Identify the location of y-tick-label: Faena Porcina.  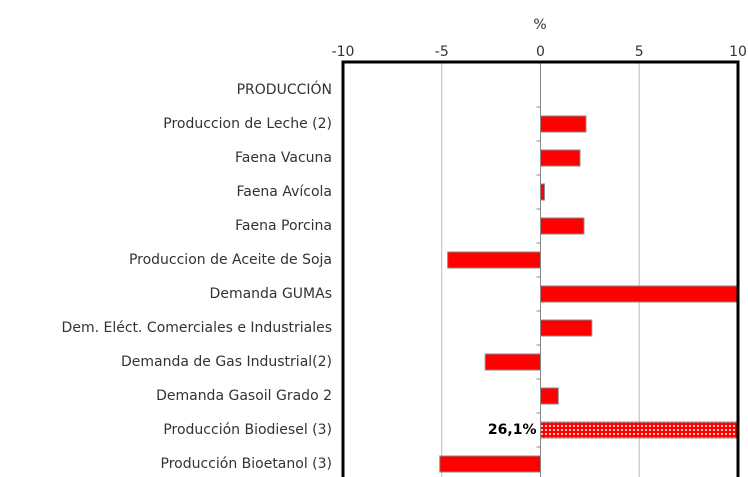
(283, 226).